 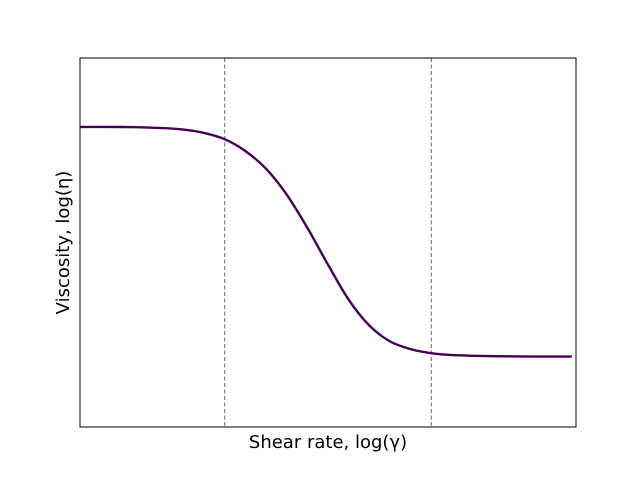 I want to click on y-axis-label: Viscosity, log(η), so click(x=63, y=243).